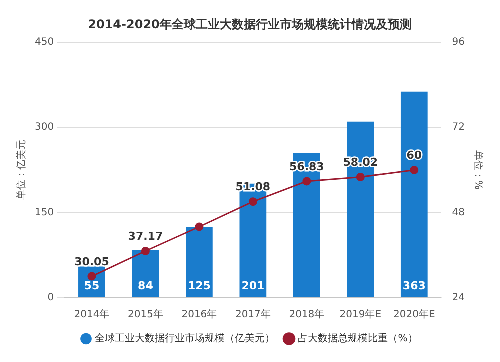  I want to click on x-tick-label: 2017年, so click(253, 314).